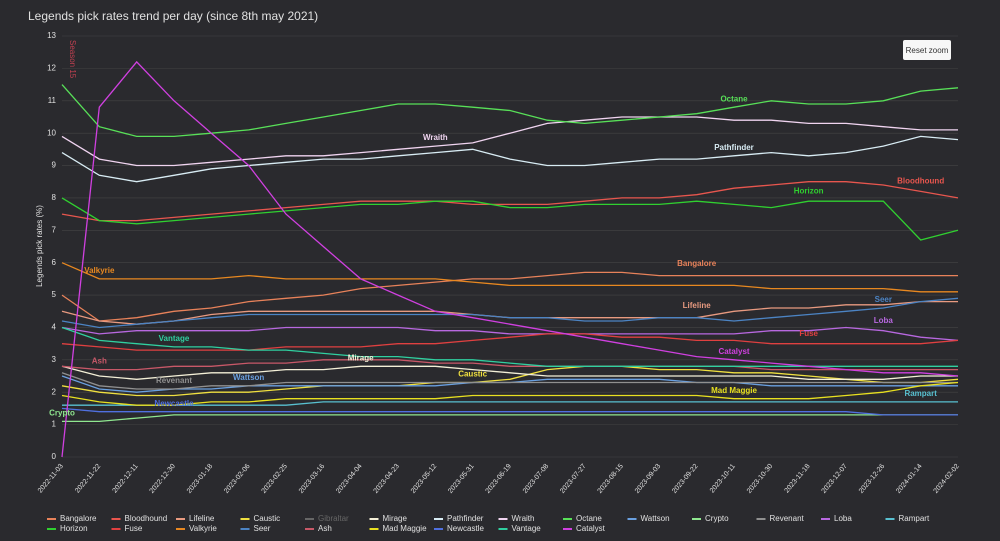 This screenshot has height=541, width=1000. What do you see at coordinates (163, 479) in the screenshot?
I see `x-tick-label: 2022-12-30` at bounding box center [163, 479].